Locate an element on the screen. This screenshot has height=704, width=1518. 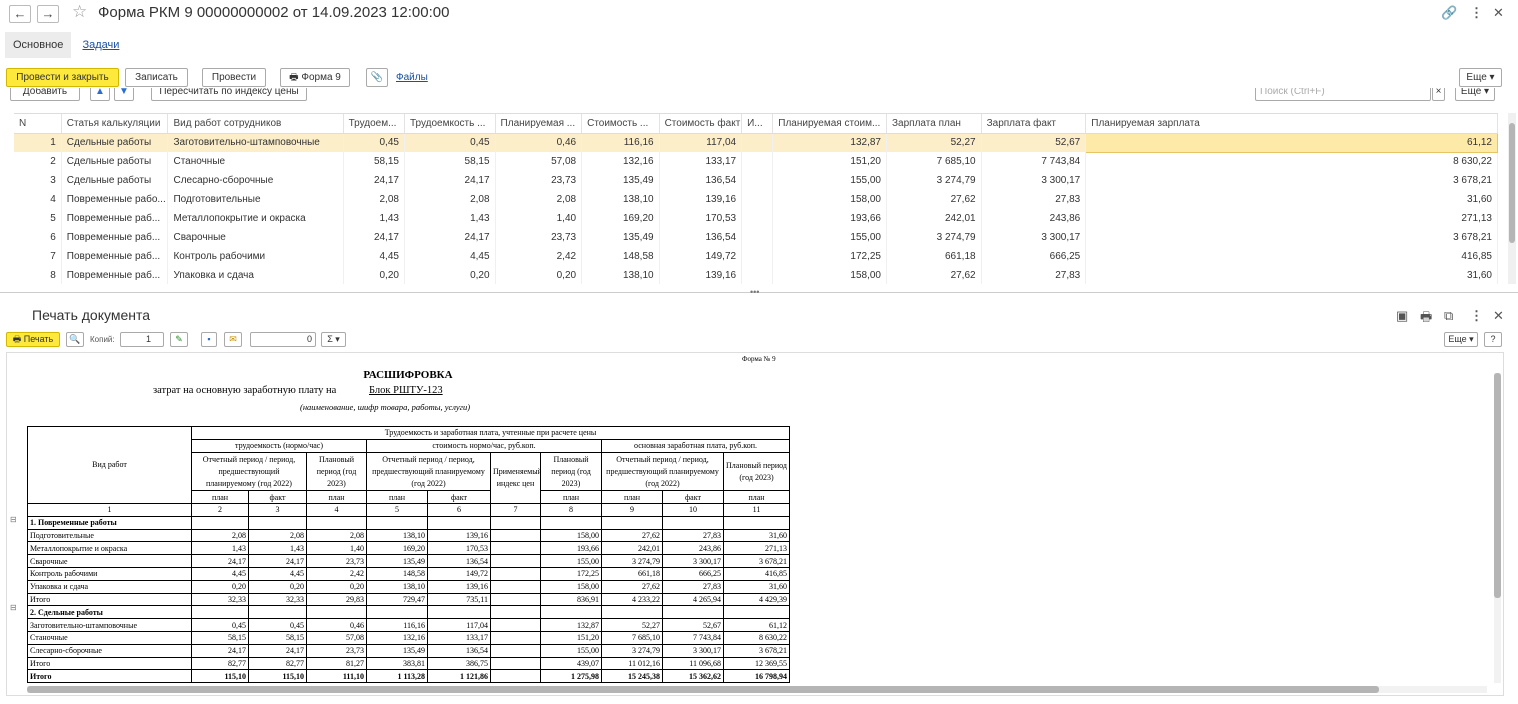
collapse-group2-icon: ⊟ is located at coordinates (13, 607).